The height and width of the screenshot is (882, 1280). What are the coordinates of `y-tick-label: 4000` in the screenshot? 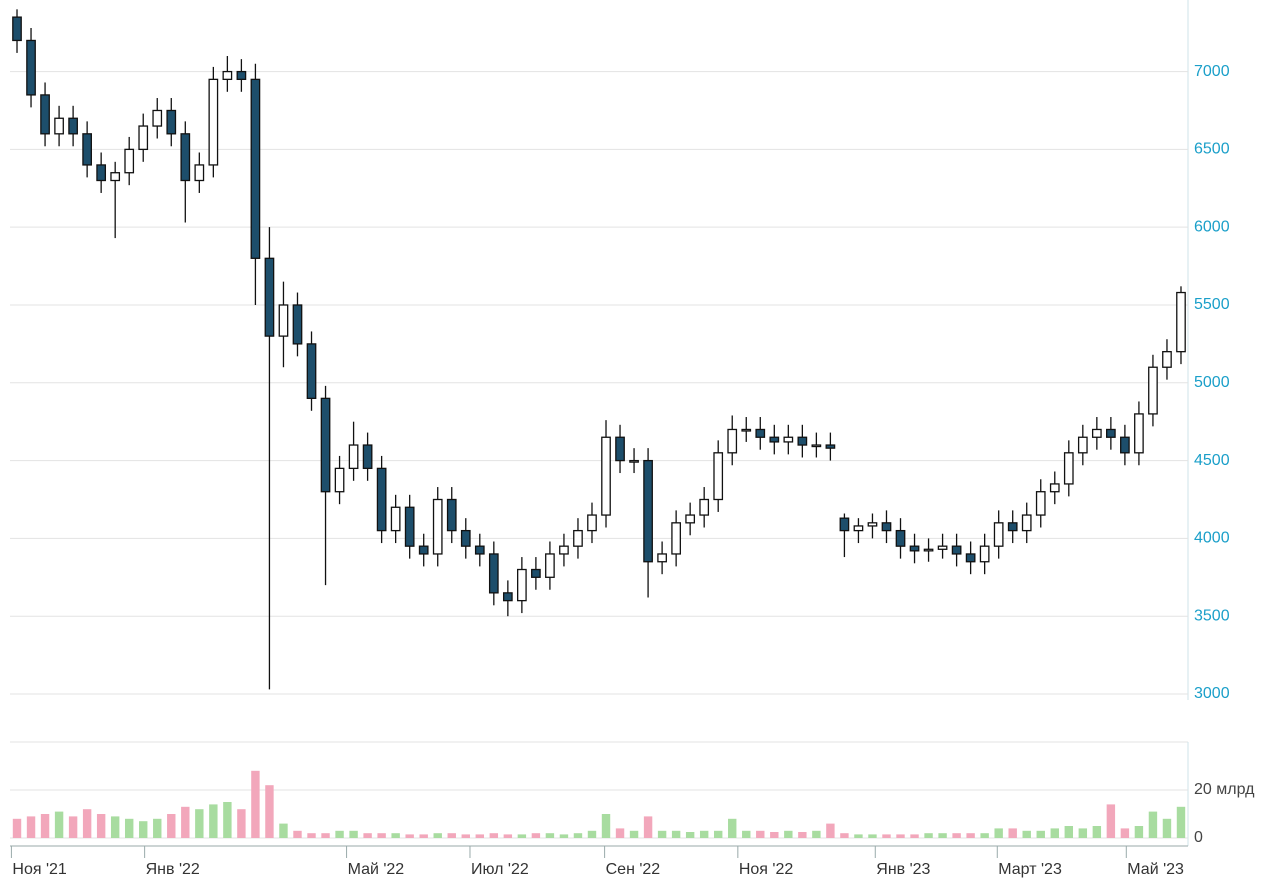 It's located at (1212, 538).